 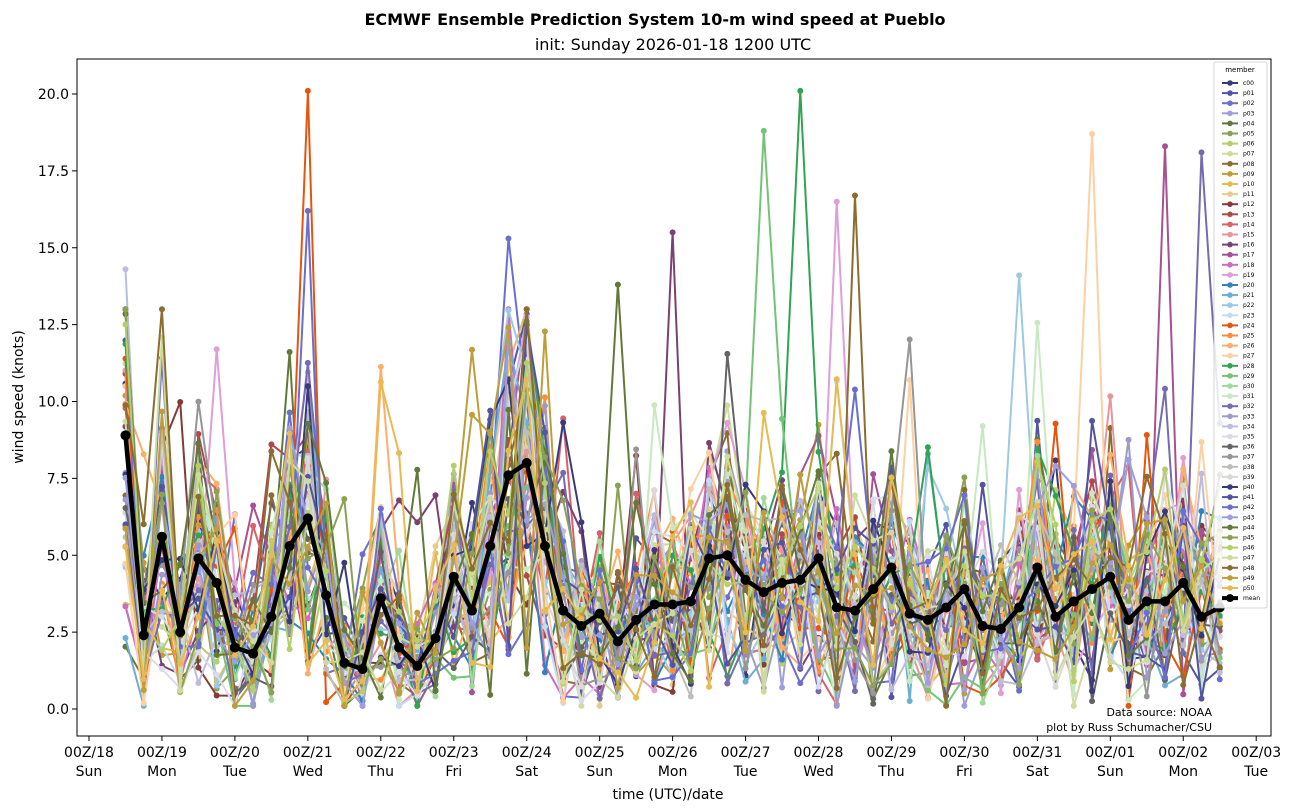 I want to click on x-tick-day-label: Mon, so click(x=673, y=772).